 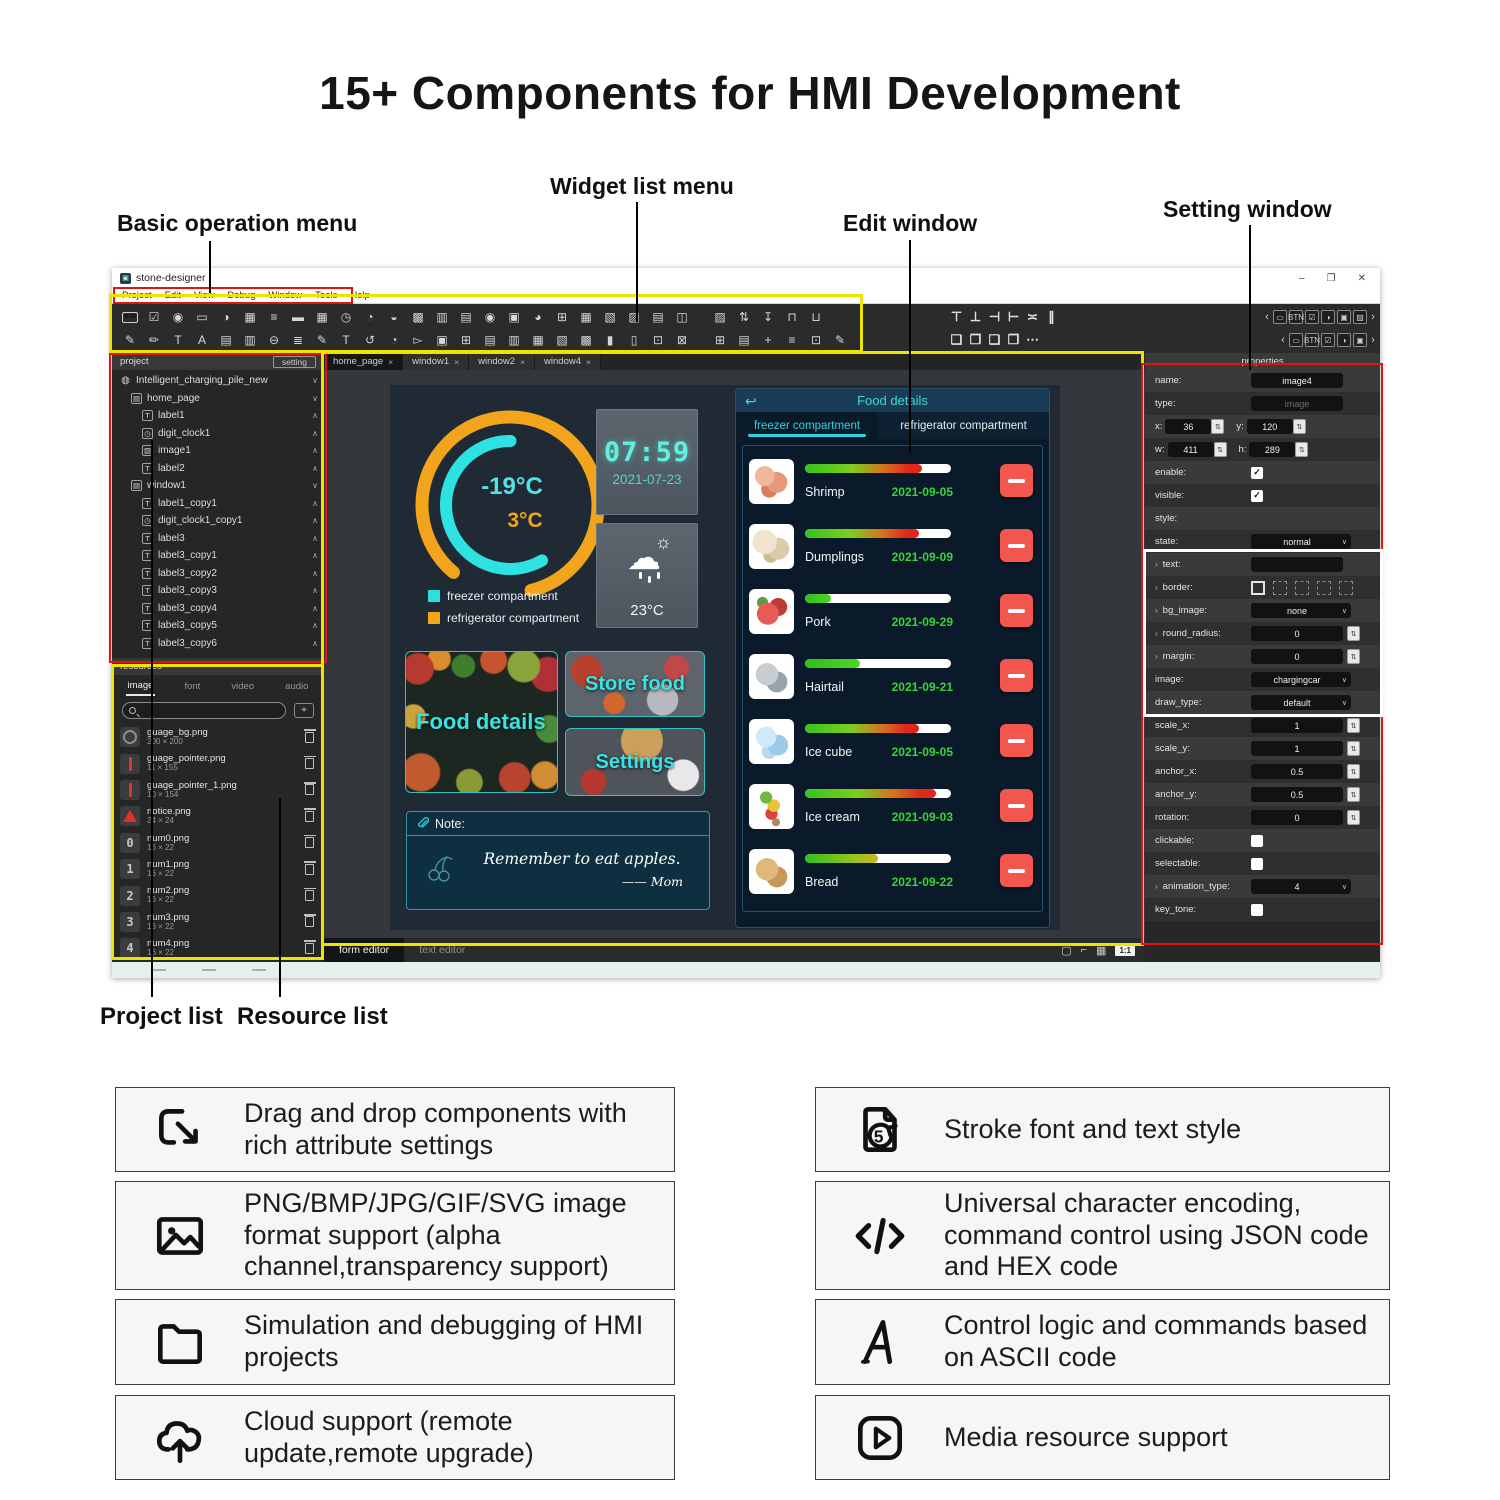 I want to click on mini-edit-icon: ▭, so click(x=1280, y=317).